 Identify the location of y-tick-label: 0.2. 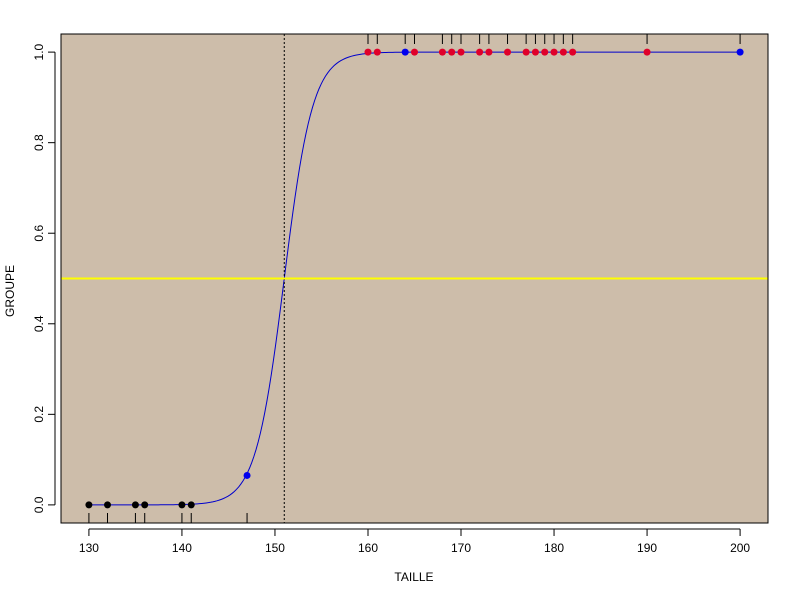
(39, 414).